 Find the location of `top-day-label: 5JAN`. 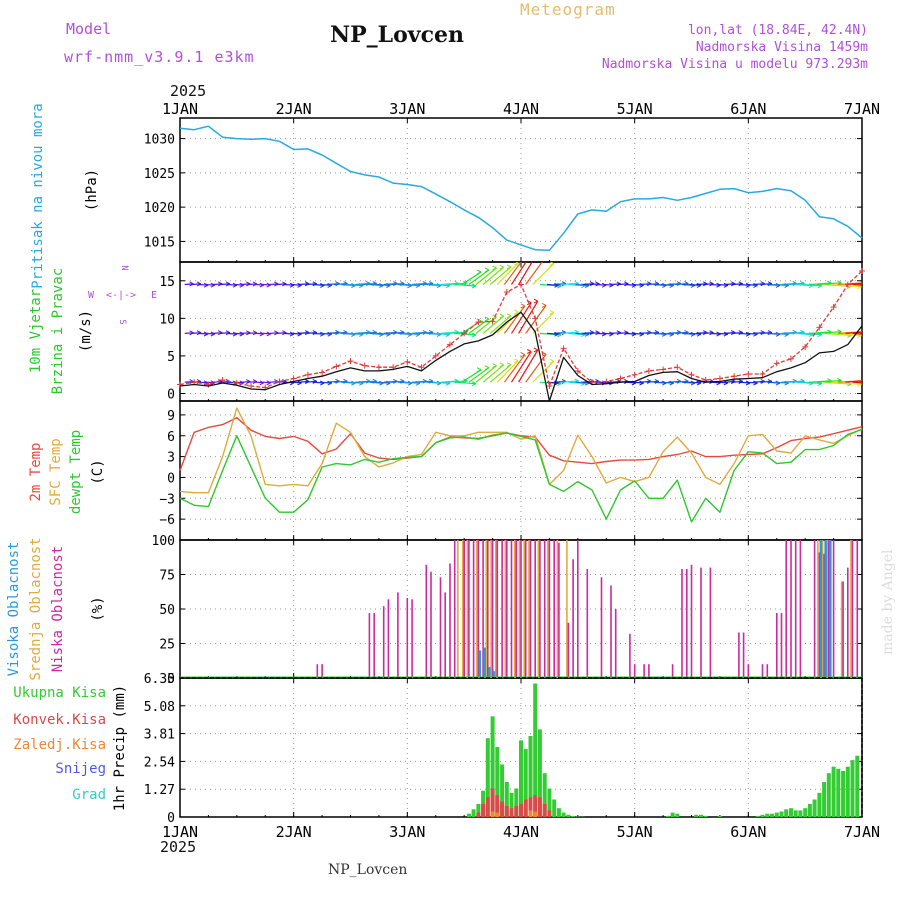

top-day-label: 5JAN is located at coordinates (635, 109).